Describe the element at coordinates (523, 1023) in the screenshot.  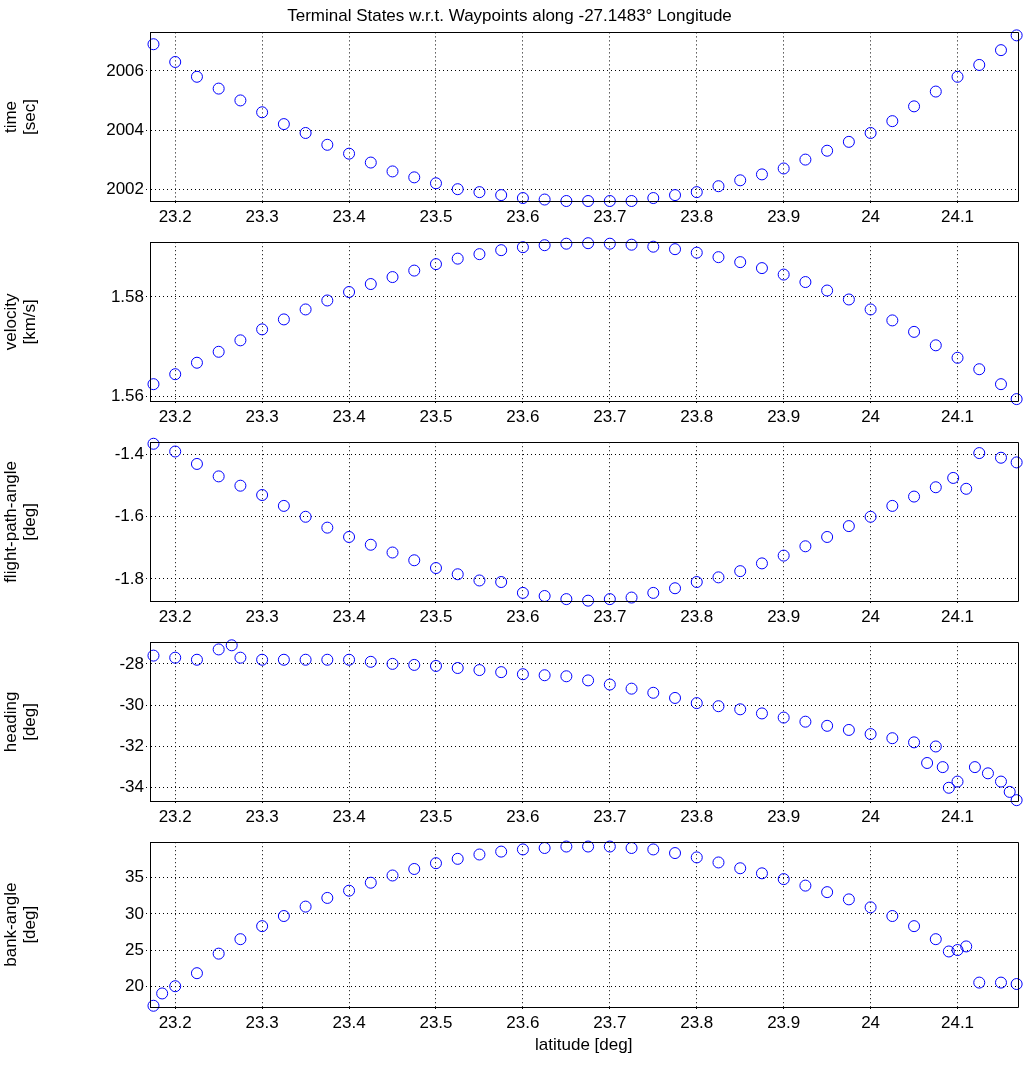
I see `x-tick-label: 23.6` at that location.